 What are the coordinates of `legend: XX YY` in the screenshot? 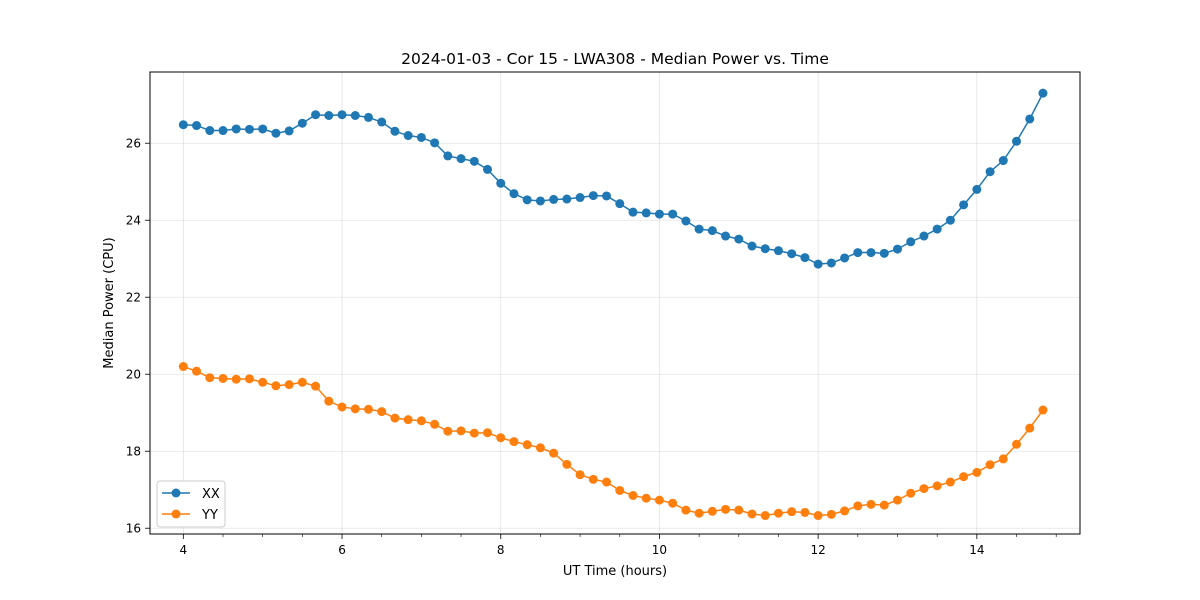 It's located at (191, 504).